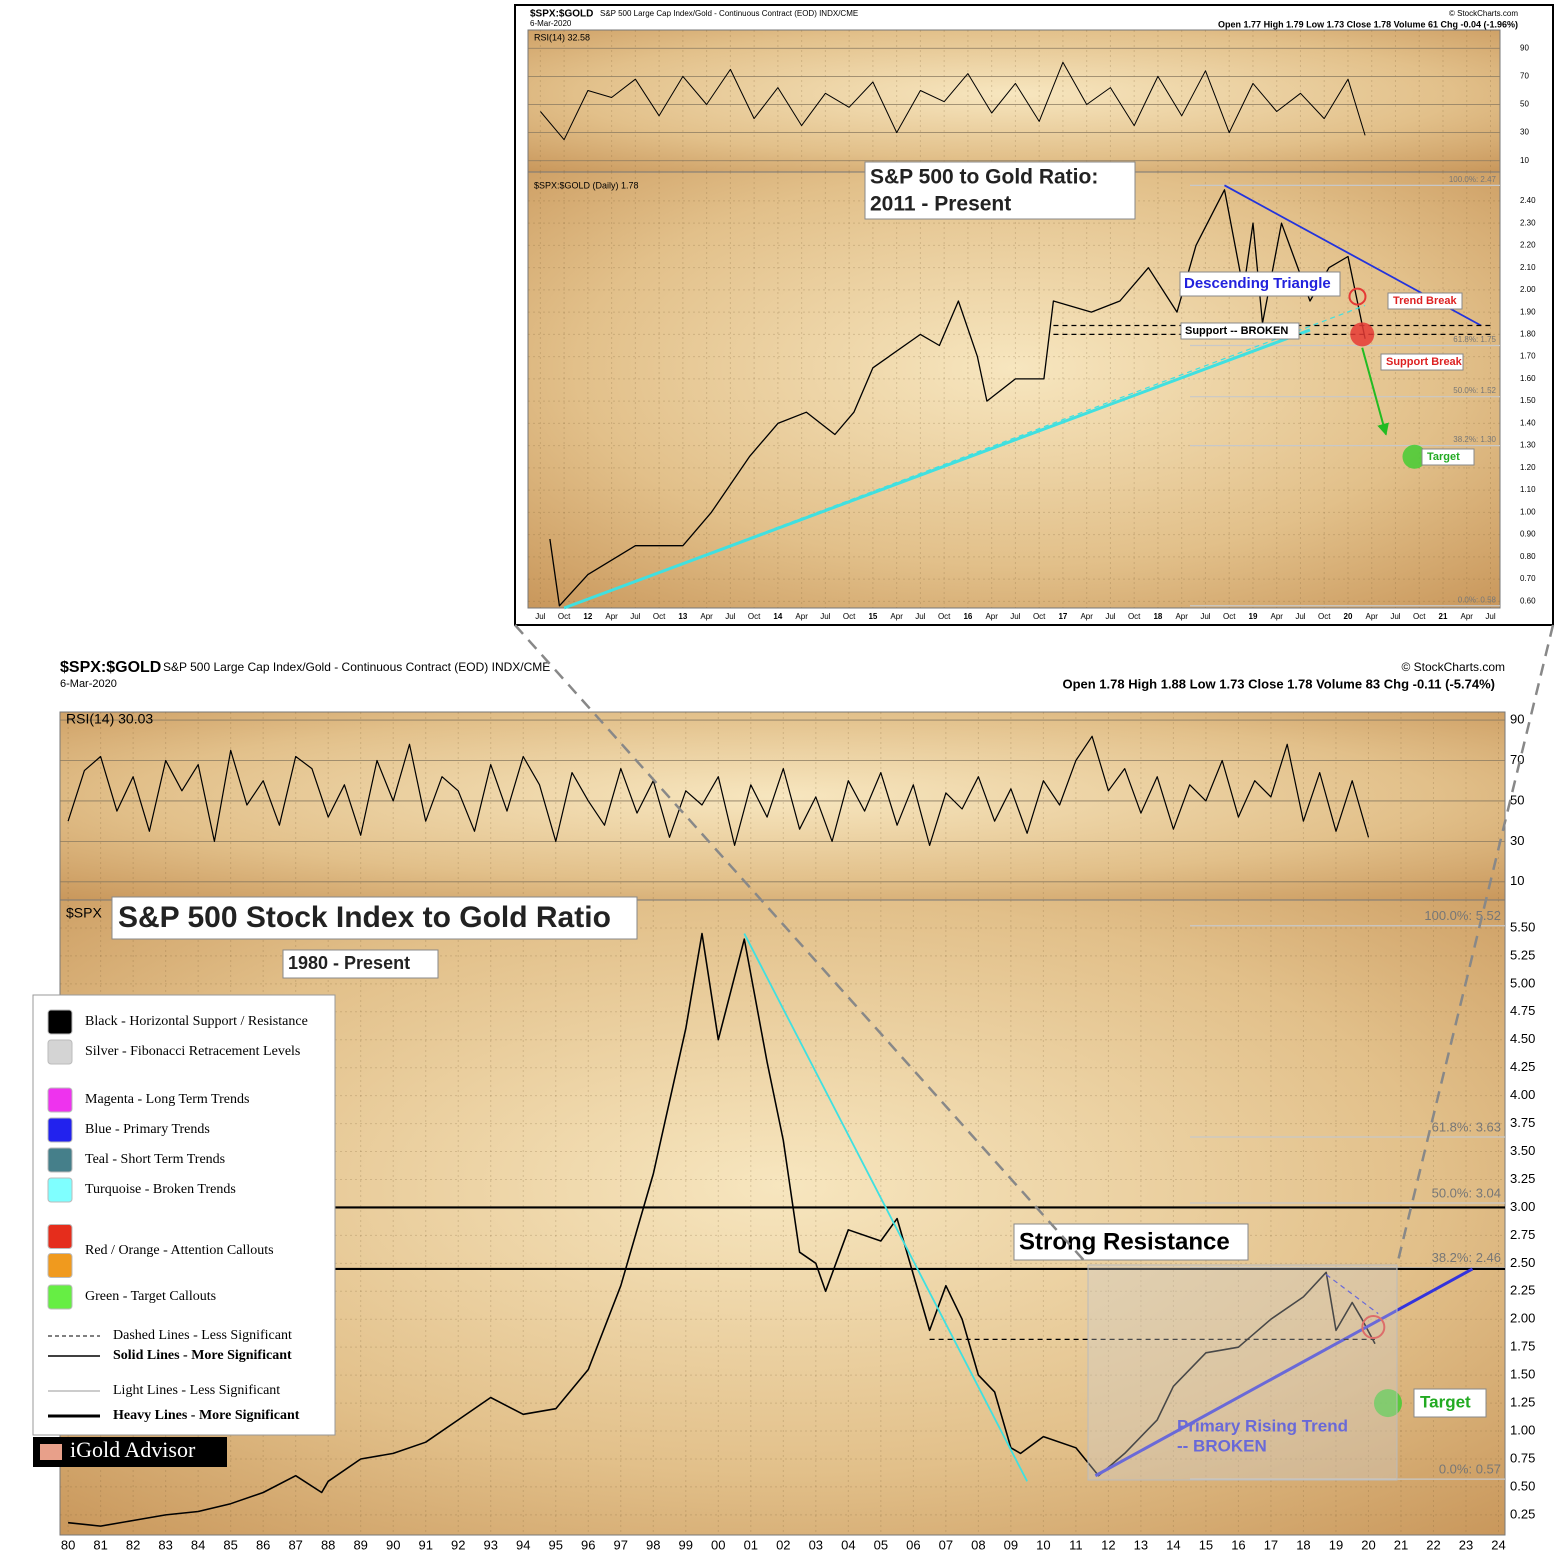 The image size is (1558, 1566). Describe the element at coordinates (1262, 1425) in the screenshot. I see `annotation: Primary Rising Trend` at that location.